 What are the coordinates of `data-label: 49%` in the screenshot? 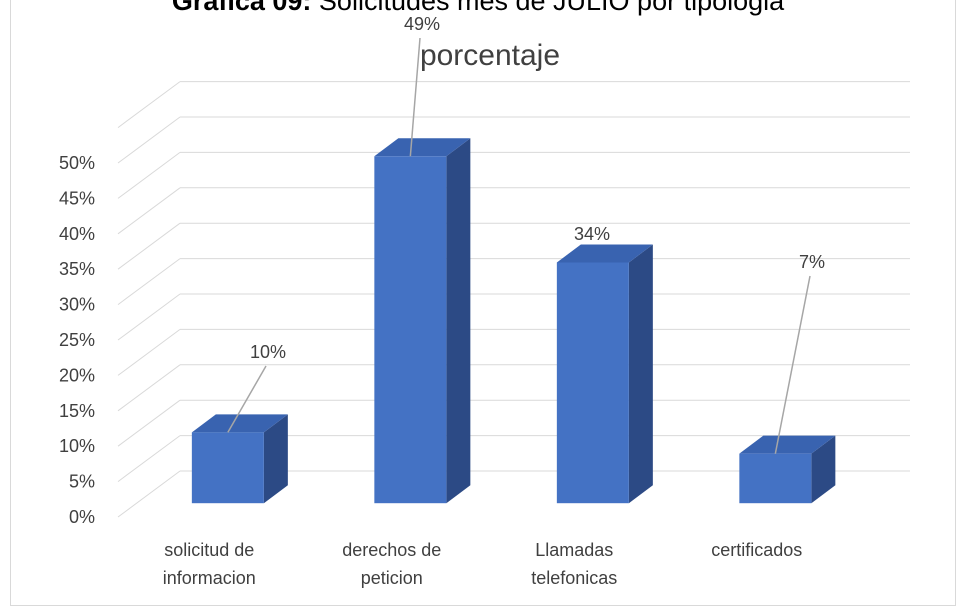 It's located at (422, 24).